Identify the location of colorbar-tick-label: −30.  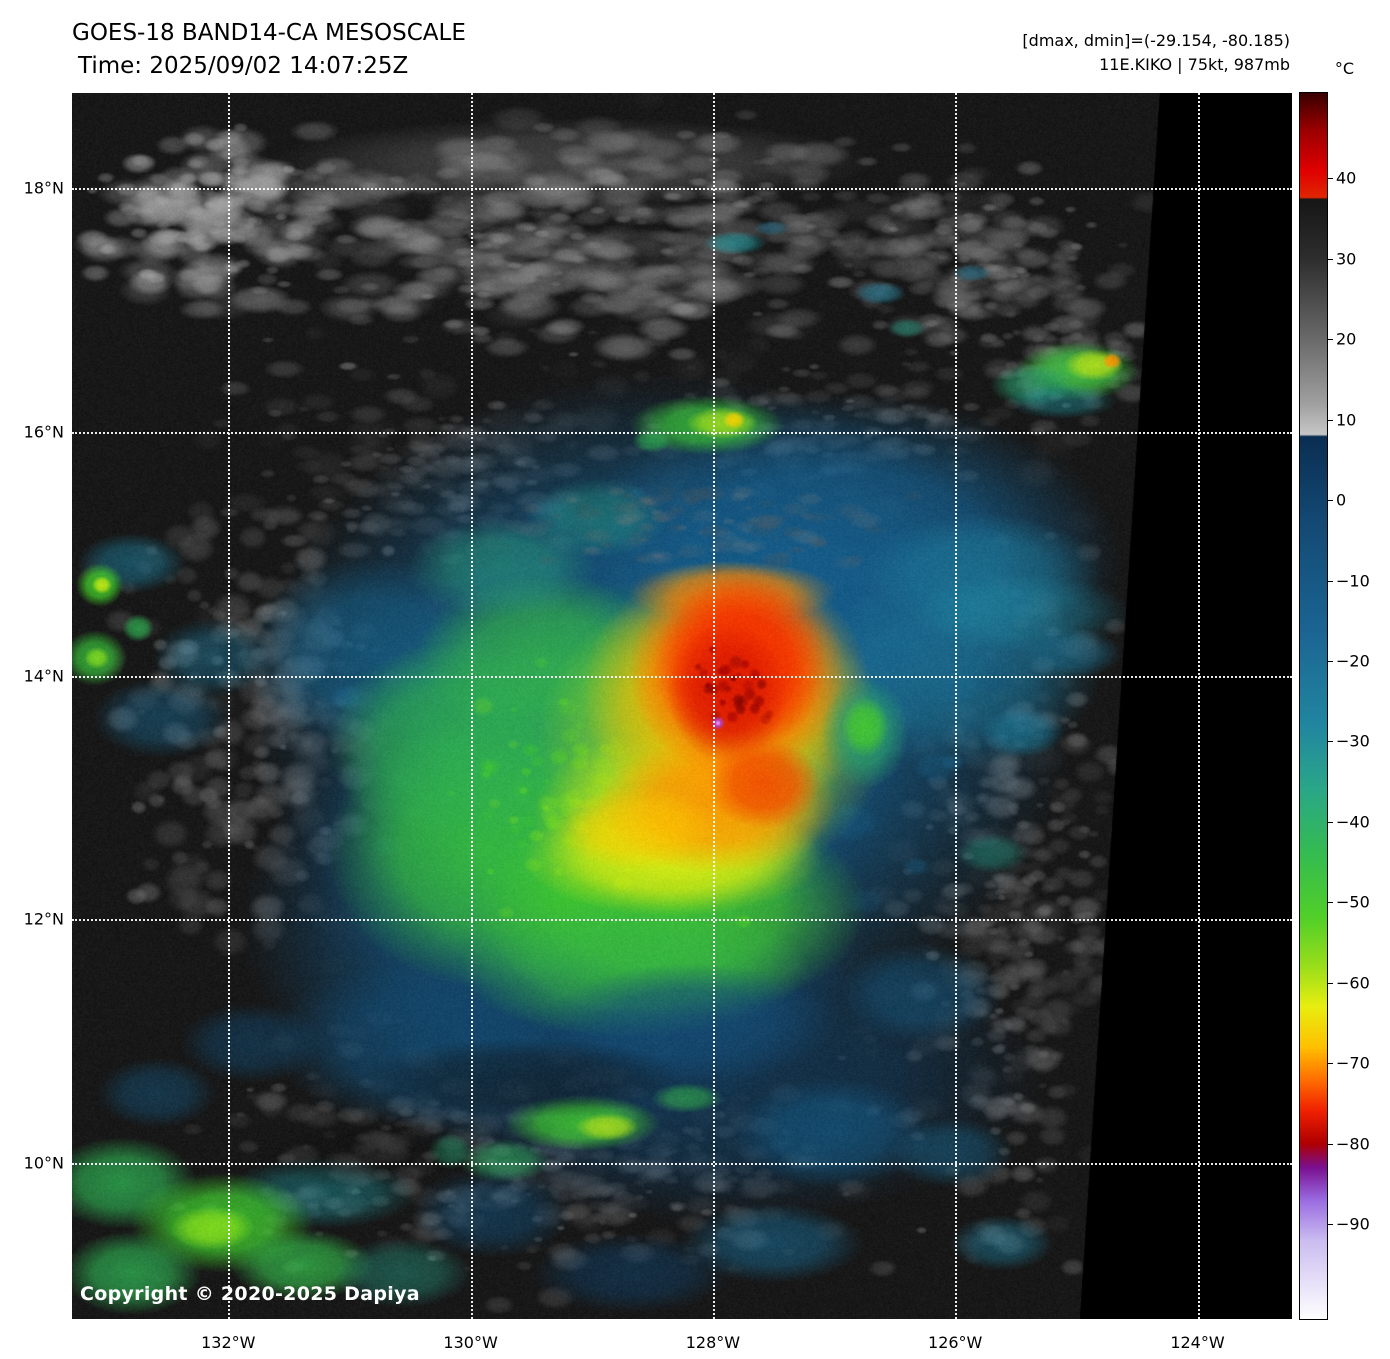
(1353, 741).